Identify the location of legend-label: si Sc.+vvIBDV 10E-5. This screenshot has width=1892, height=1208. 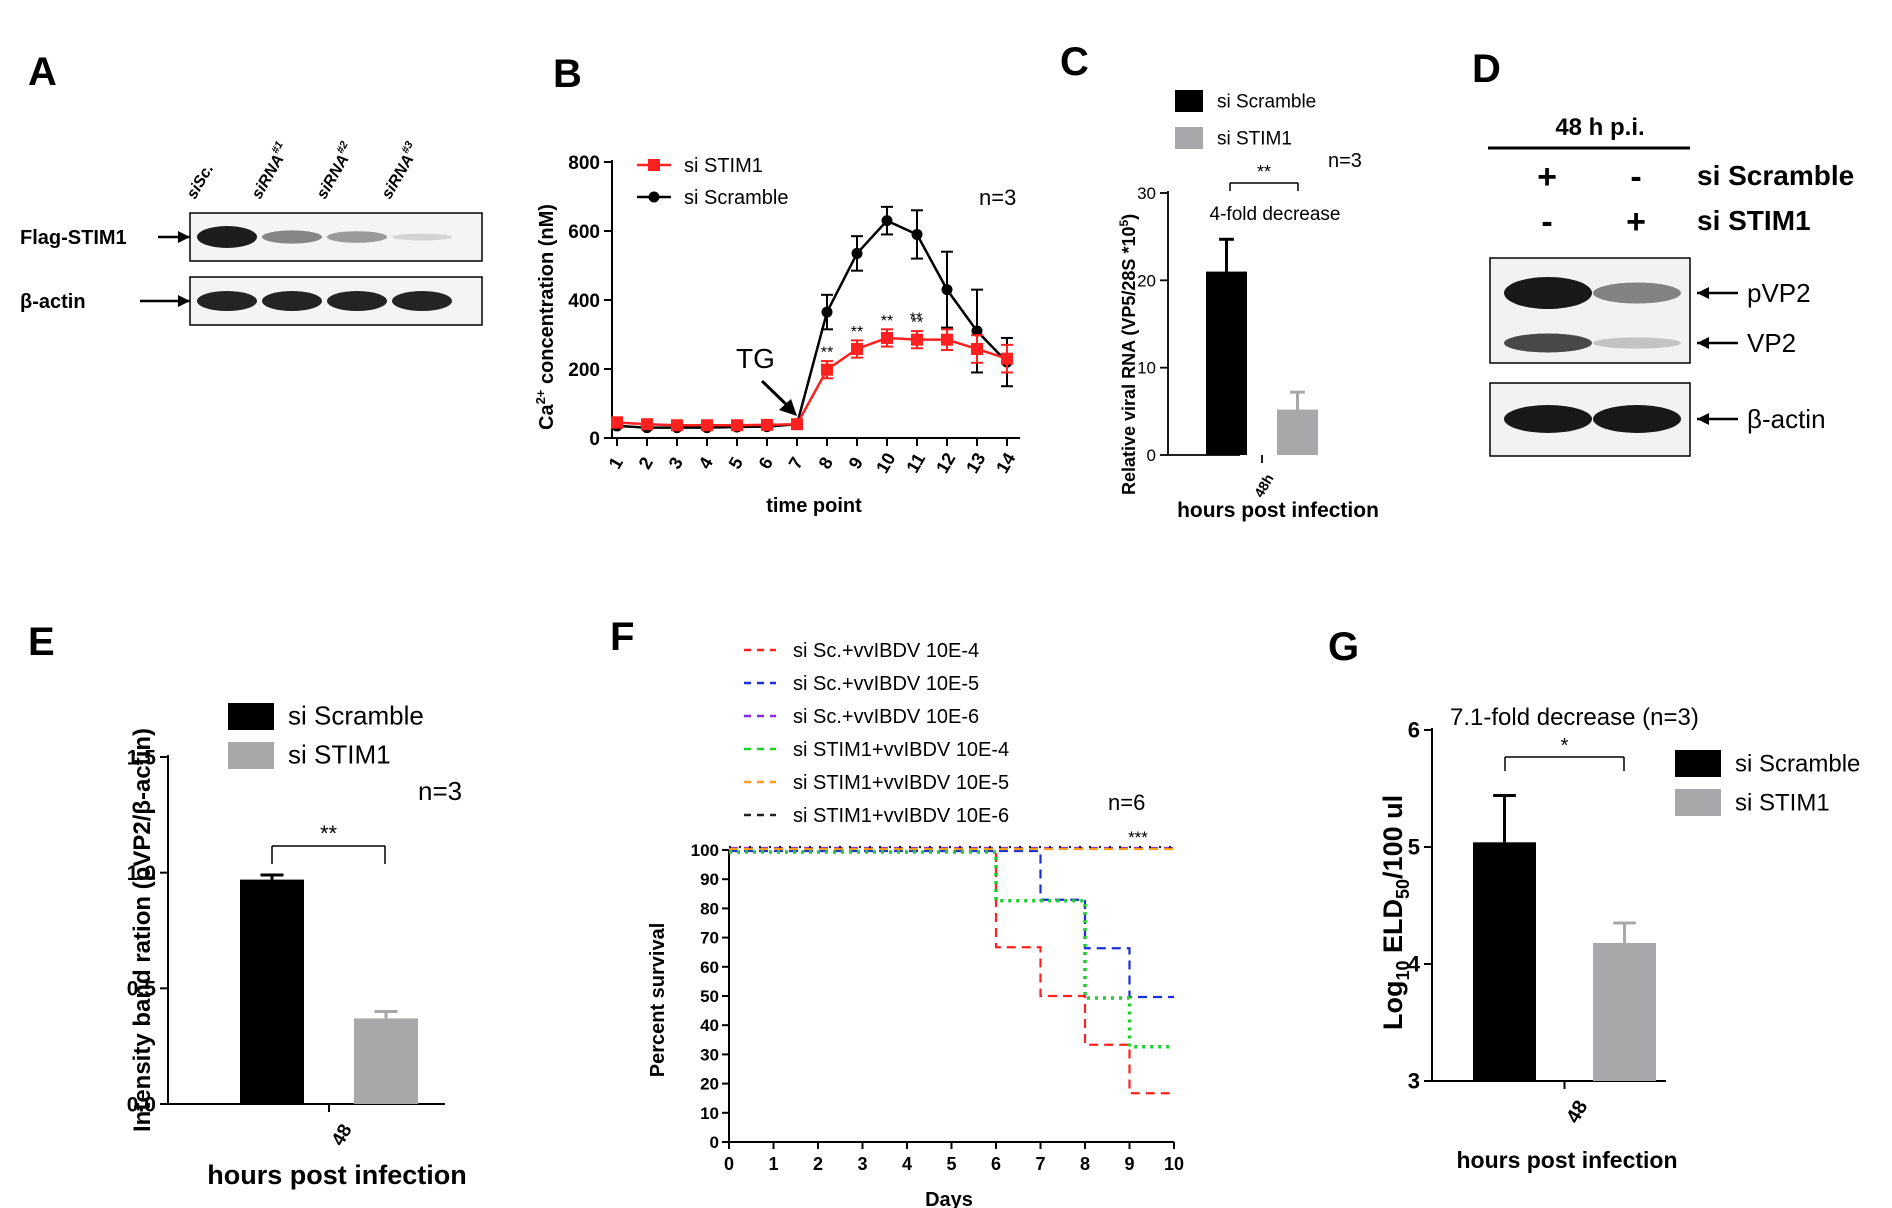
(886, 684).